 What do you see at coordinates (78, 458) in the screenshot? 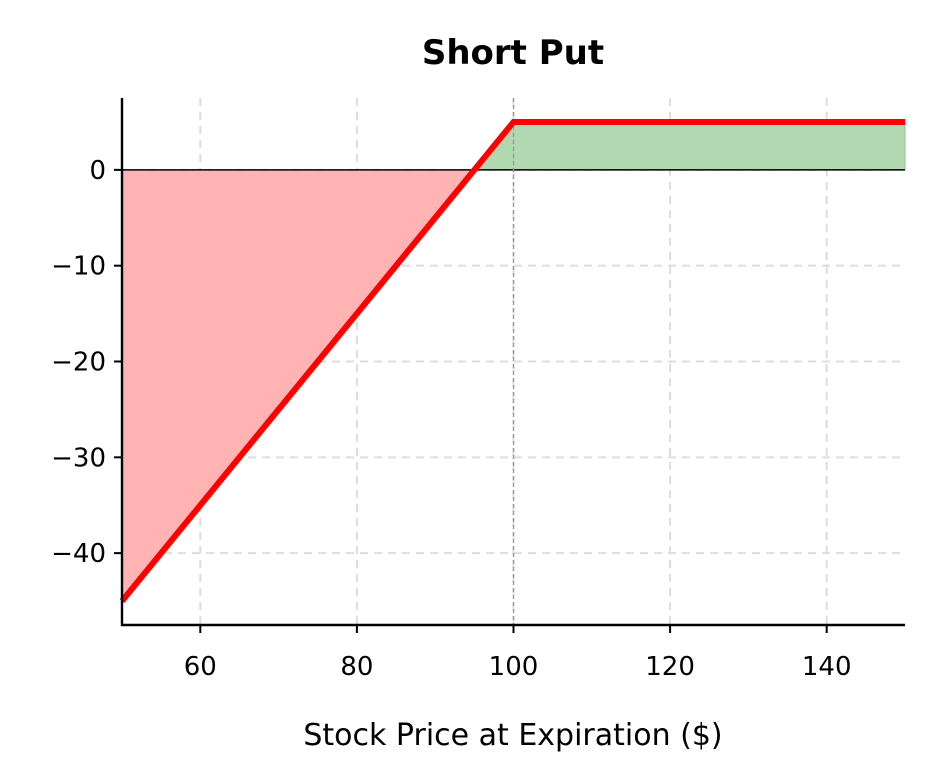
I see `y-tick-label: −30` at bounding box center [78, 458].